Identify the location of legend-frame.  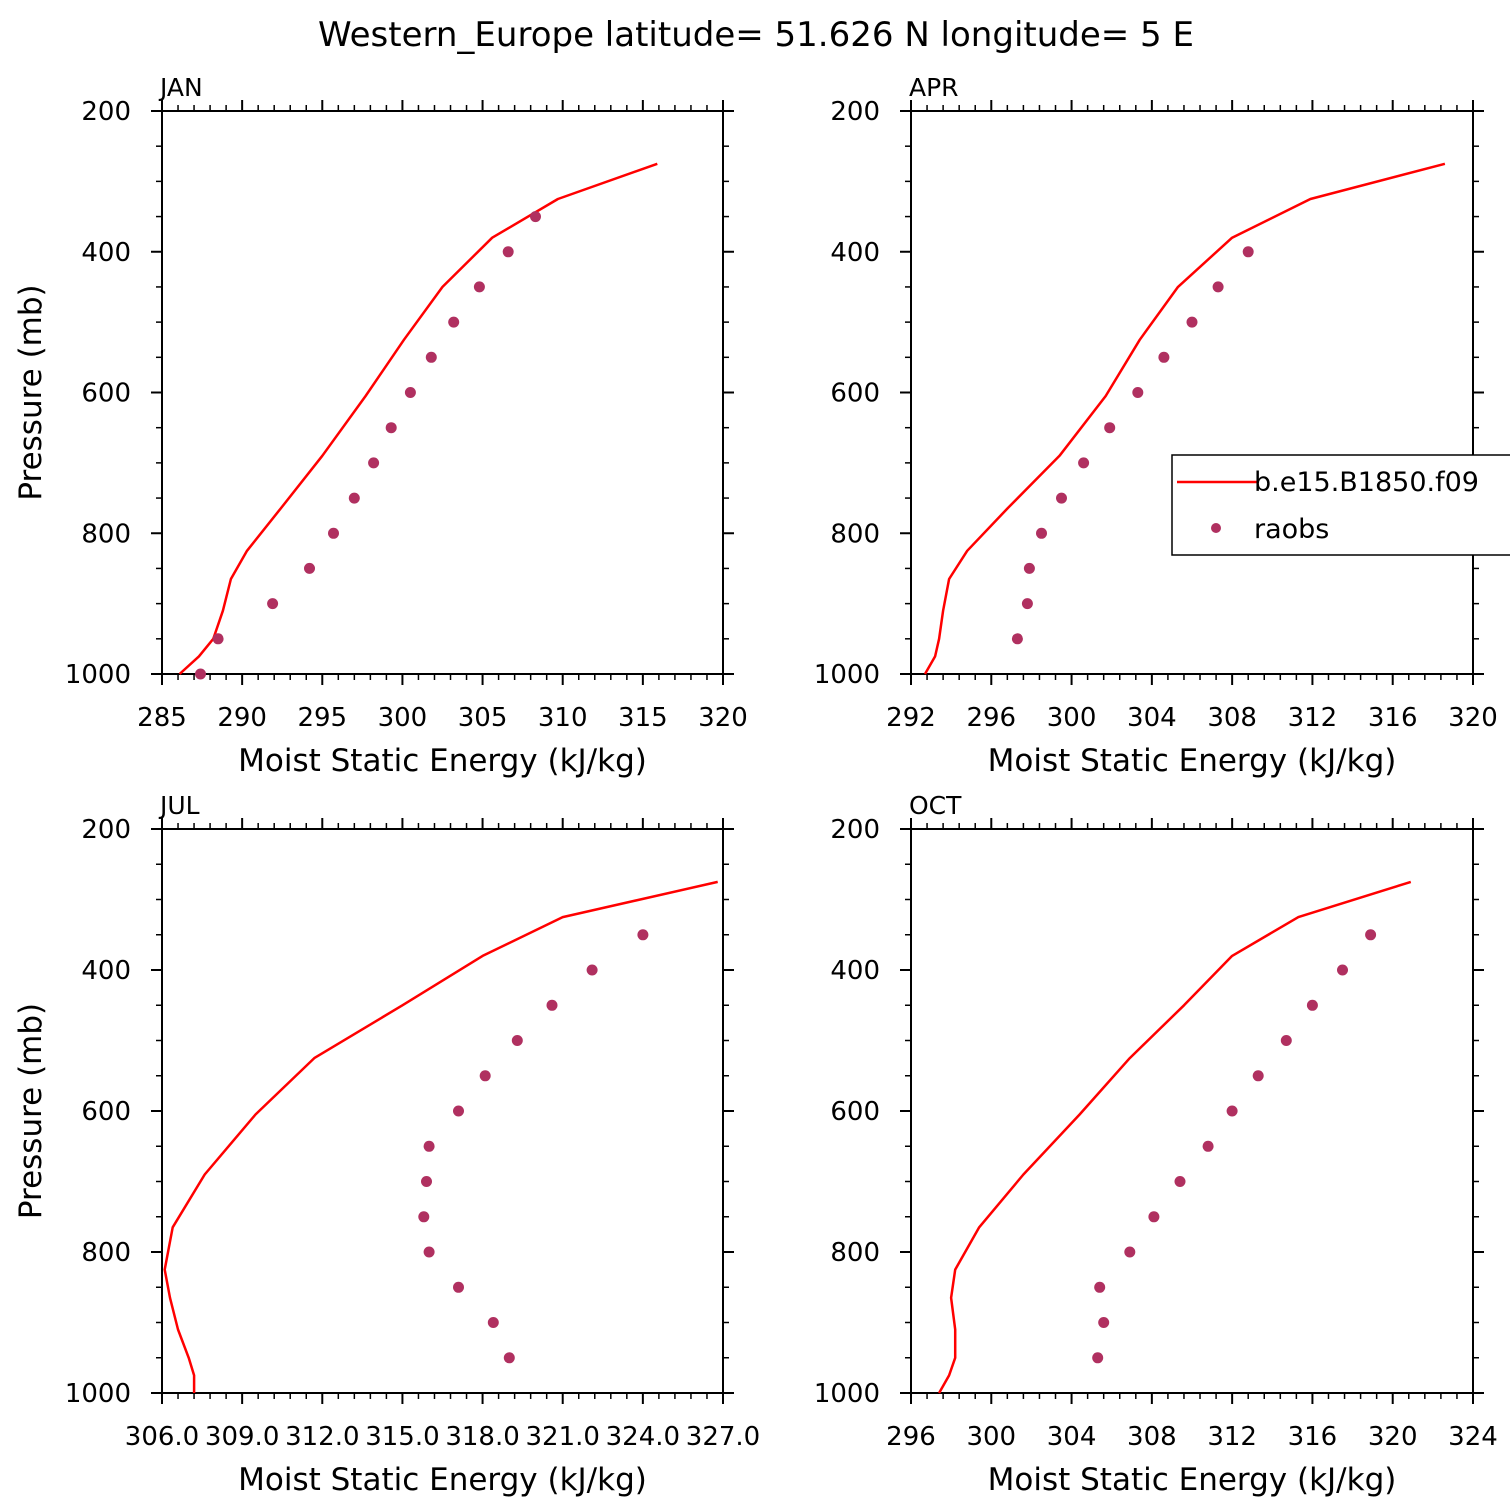
(1340, 505).